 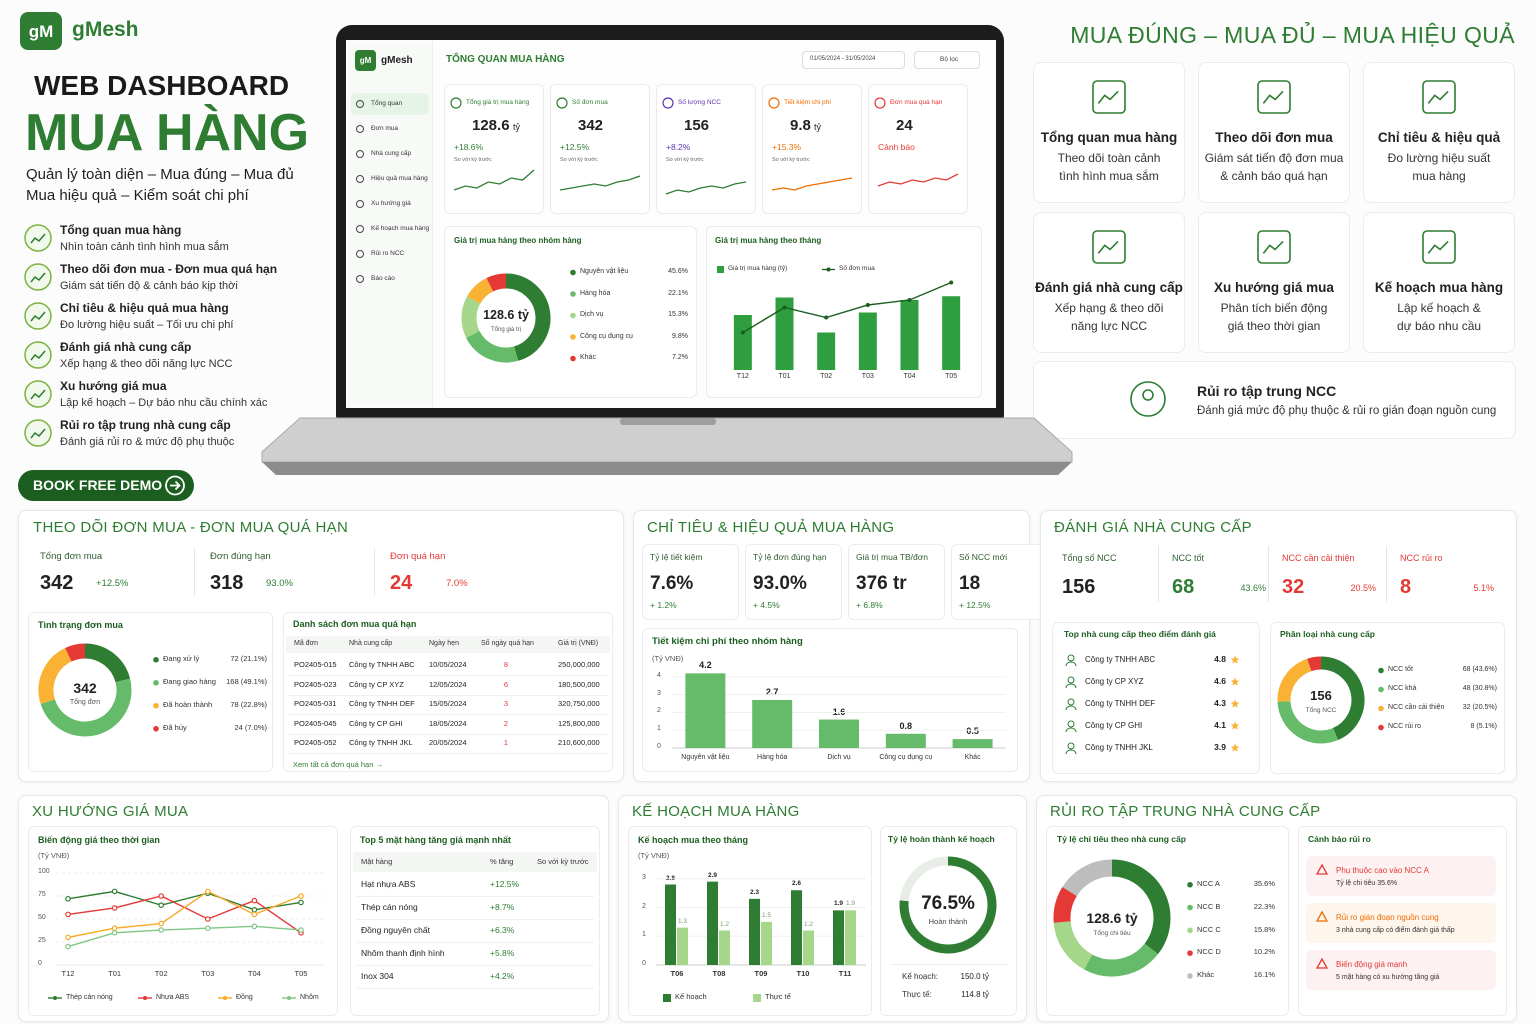 What do you see at coordinates (1339, 839) in the screenshot?
I see `card-title: Cảnh báo rủi ro` at bounding box center [1339, 839].